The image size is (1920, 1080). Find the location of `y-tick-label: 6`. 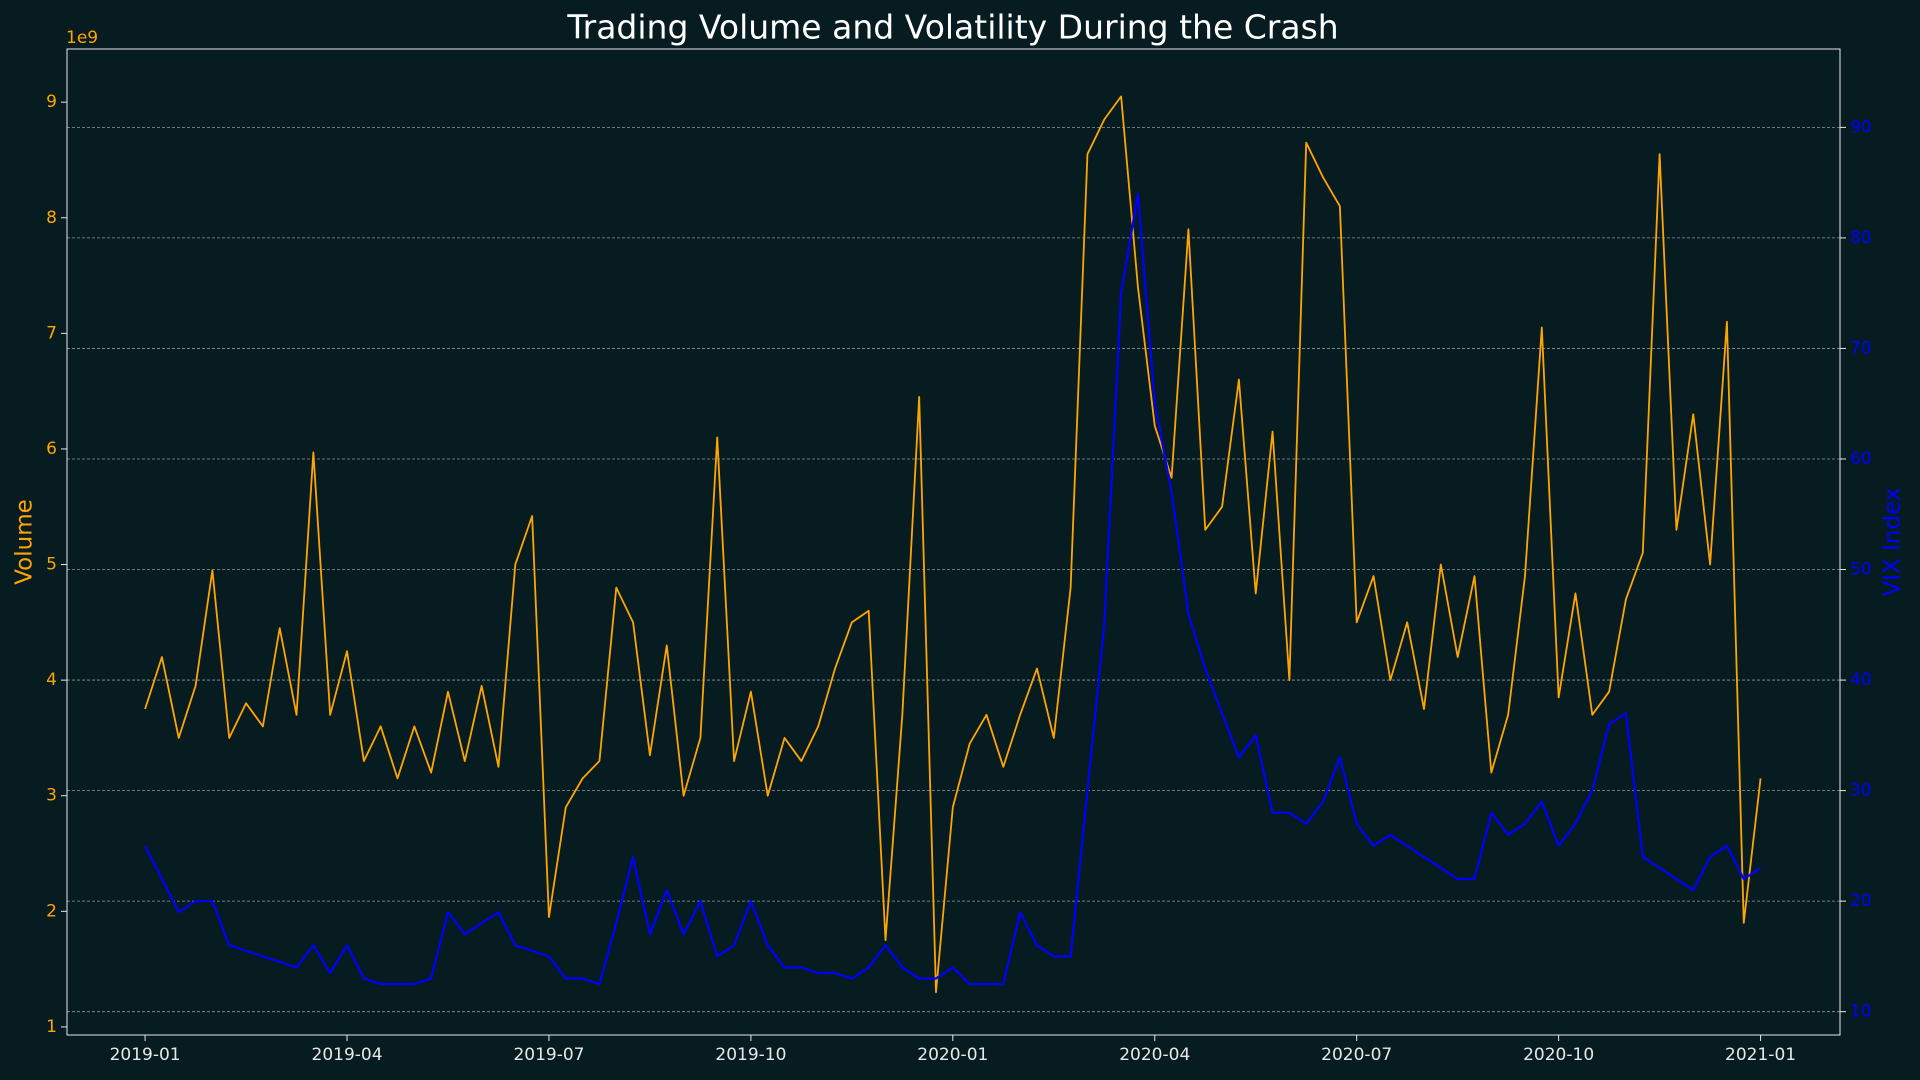

y-tick-label: 6 is located at coordinates (51, 449).